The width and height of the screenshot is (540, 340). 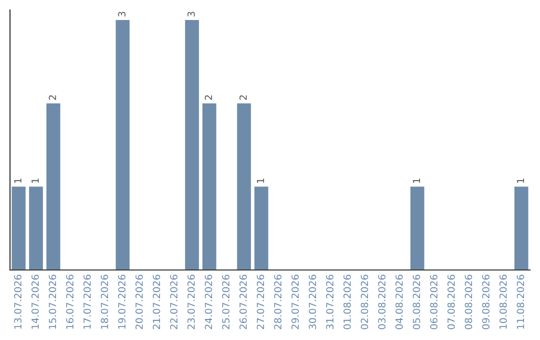 What do you see at coordinates (434, 302) in the screenshot?
I see `x-tick-label: 06.08.2026` at bounding box center [434, 302].